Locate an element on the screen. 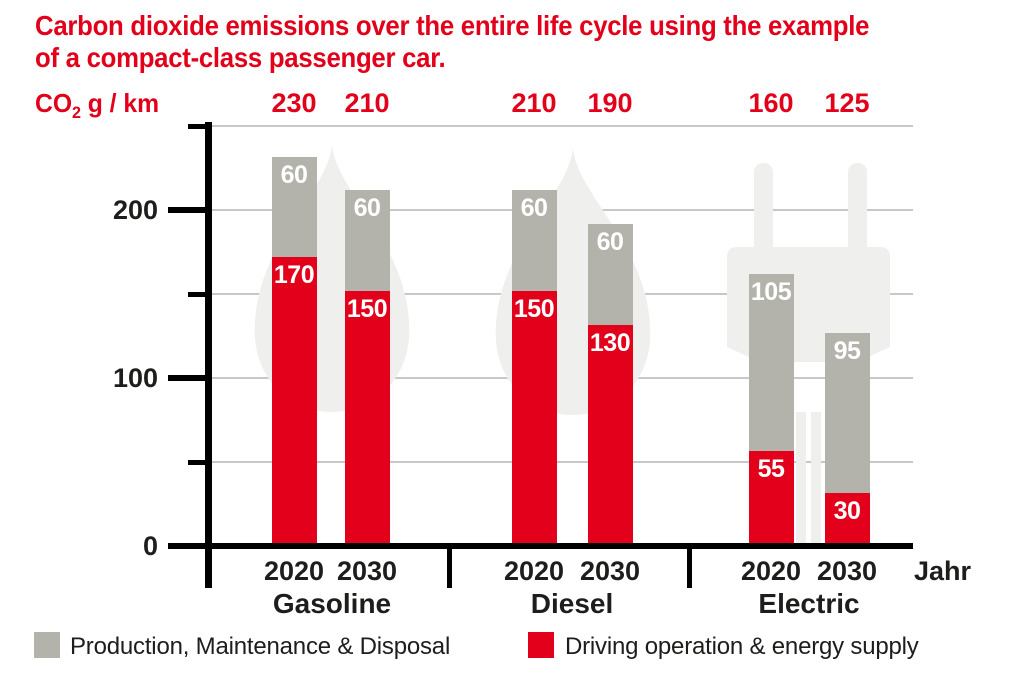 The width and height of the screenshot is (1024, 683). unit-subscript: 2 is located at coordinates (77, 113).